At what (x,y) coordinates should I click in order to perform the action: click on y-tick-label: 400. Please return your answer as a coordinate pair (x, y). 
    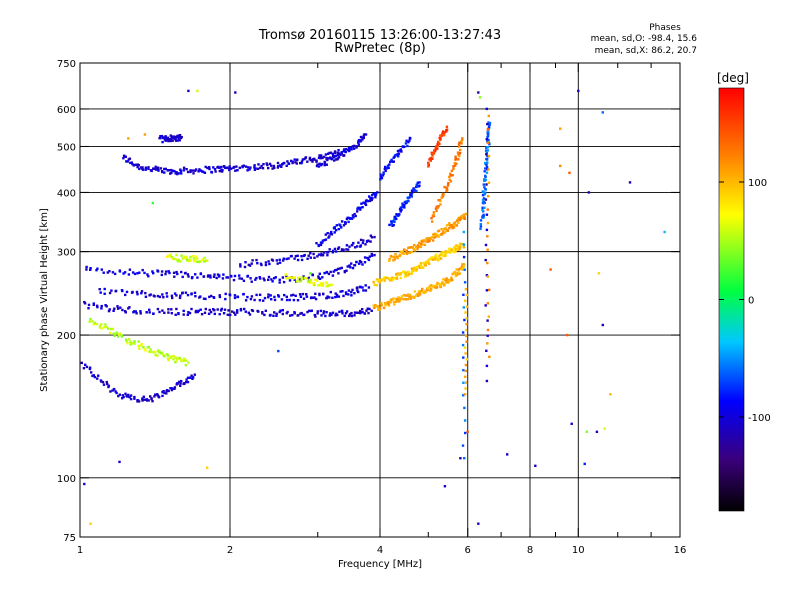
    Looking at the image, I should click on (66, 193).